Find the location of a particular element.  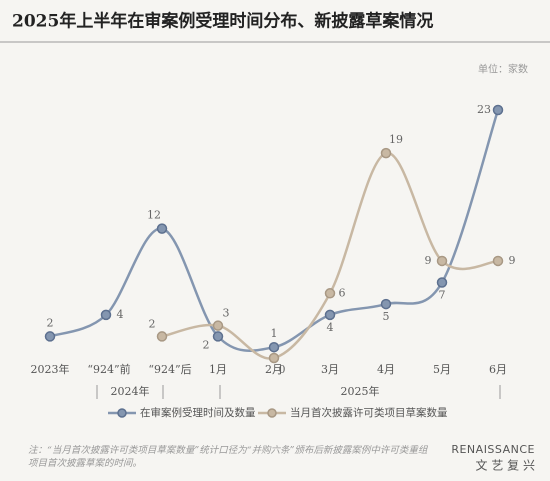

x-tick-label: “924”前 is located at coordinates (108, 369).